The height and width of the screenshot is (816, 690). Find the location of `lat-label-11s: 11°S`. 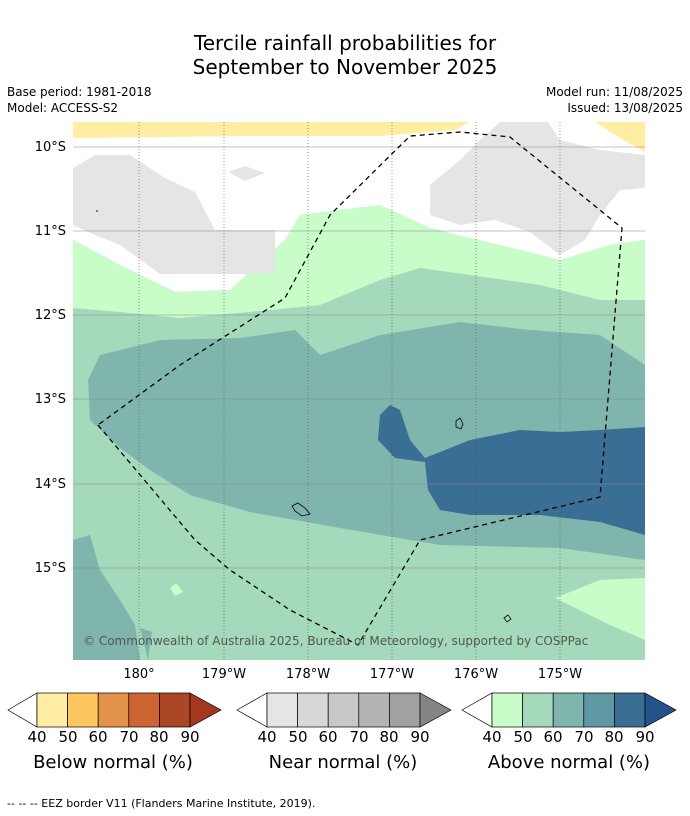

lat-label-11s: 11°S is located at coordinates (50, 231).